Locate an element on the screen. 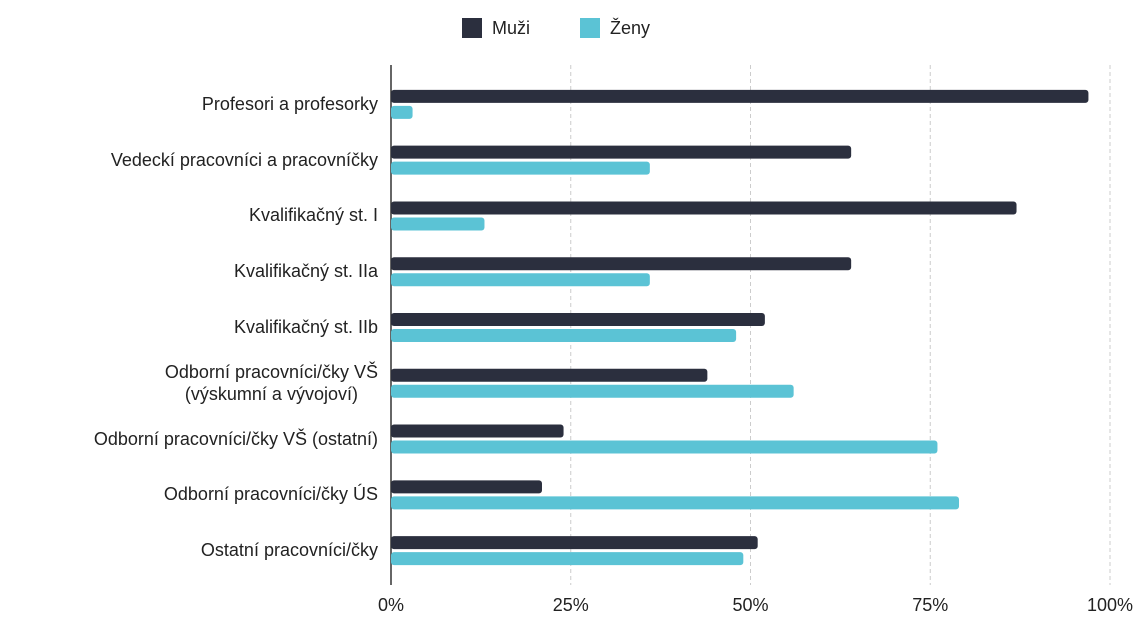  y-tick-label: Vedeckí pracovníci a pracovníčky is located at coordinates (244, 159).